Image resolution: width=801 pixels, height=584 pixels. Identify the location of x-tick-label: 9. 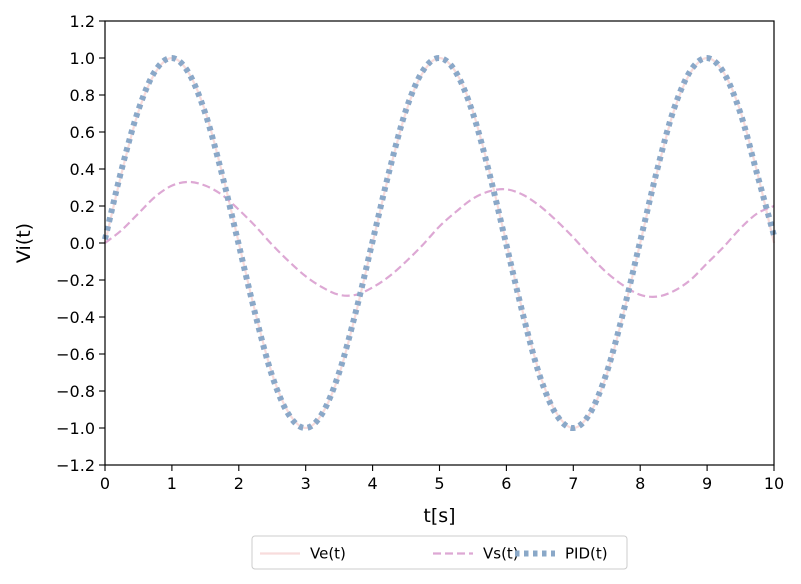
(707, 483).